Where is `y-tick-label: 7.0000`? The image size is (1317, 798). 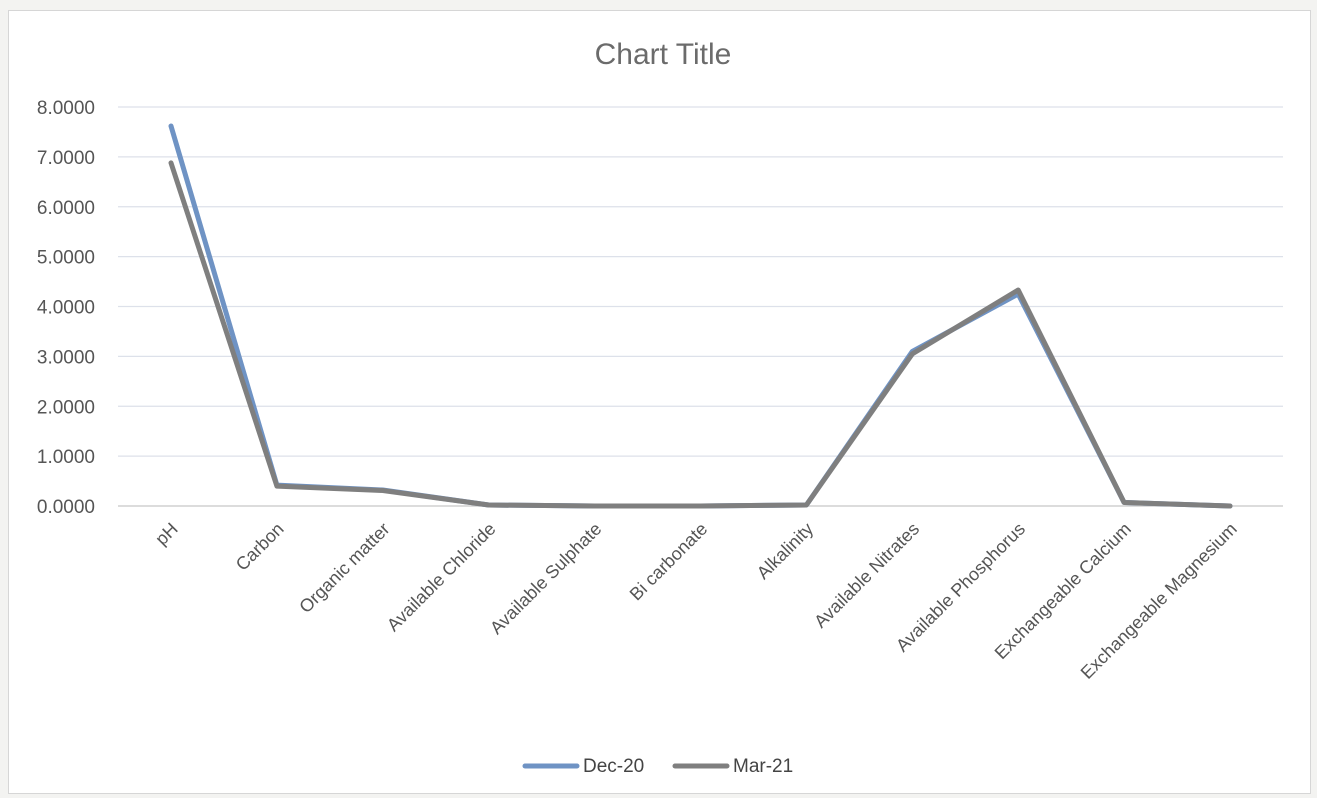 y-tick-label: 7.0000 is located at coordinates (66, 158).